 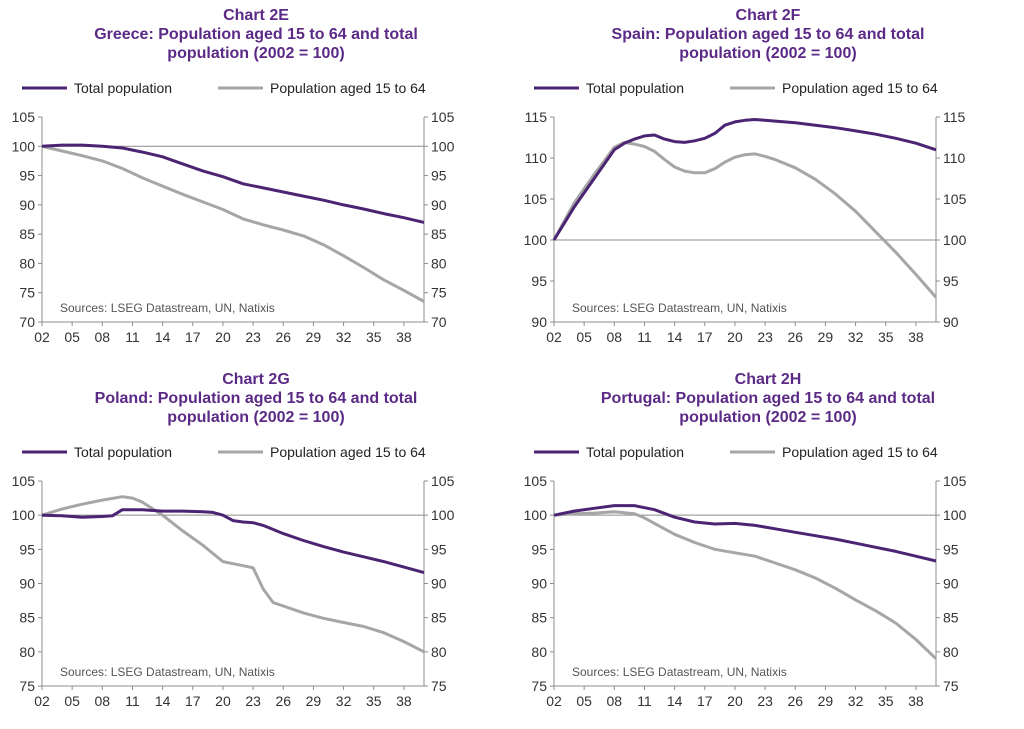 What do you see at coordinates (768, 379) in the screenshot?
I see `chart-label: Chart 2H` at bounding box center [768, 379].